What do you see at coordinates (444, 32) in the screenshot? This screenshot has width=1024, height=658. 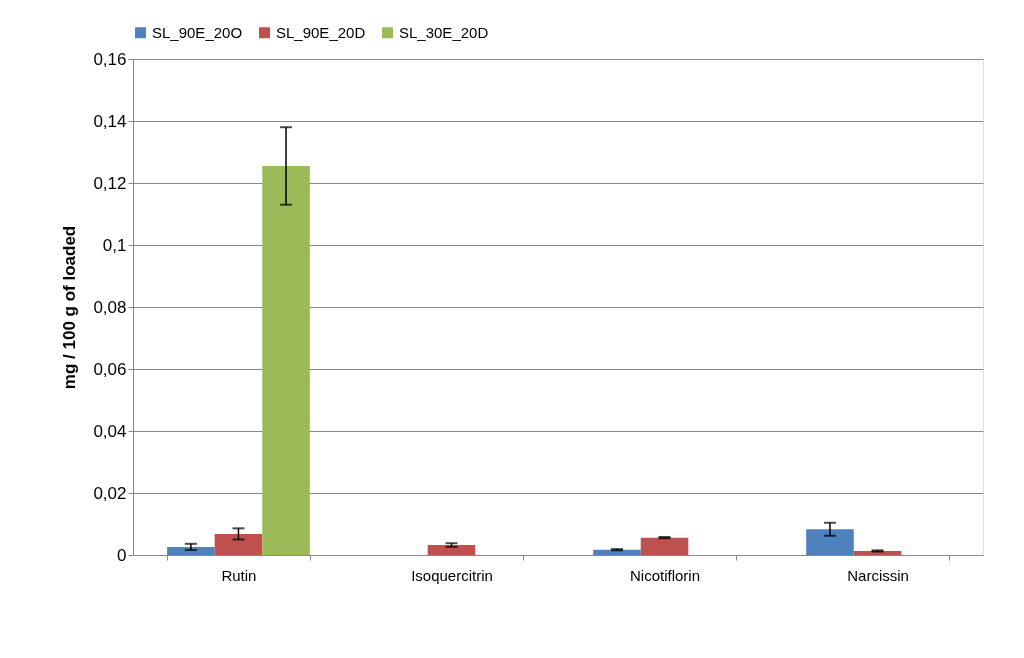 I see `legend-label: SL_30E_20D` at bounding box center [444, 32].